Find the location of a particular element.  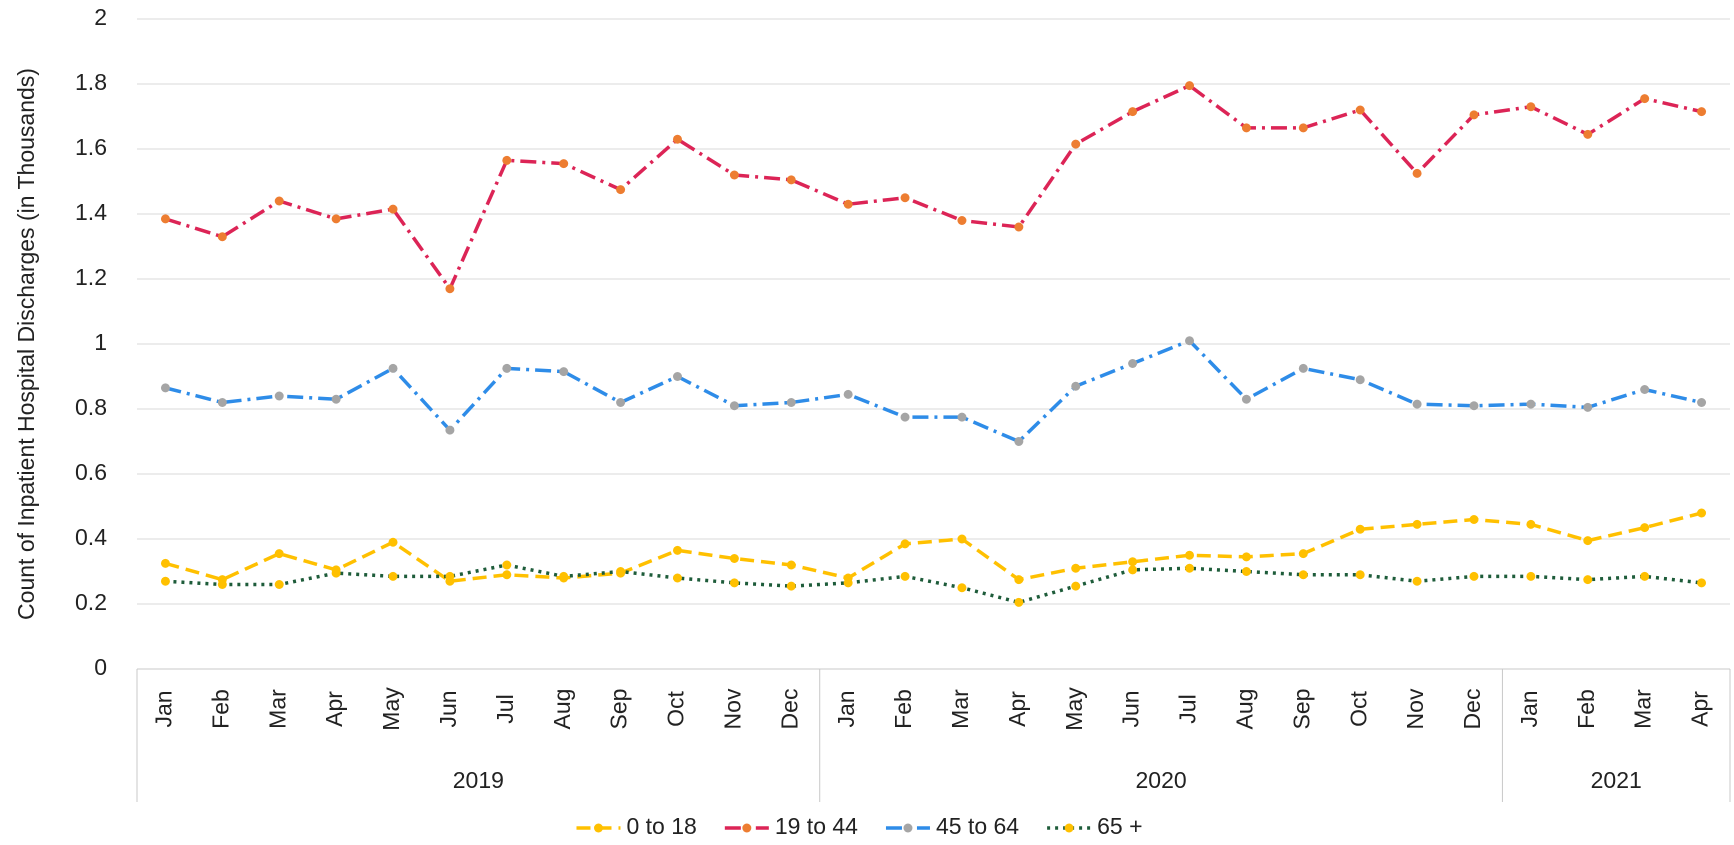

y-tick-label: 0.4 is located at coordinates (91, 537).